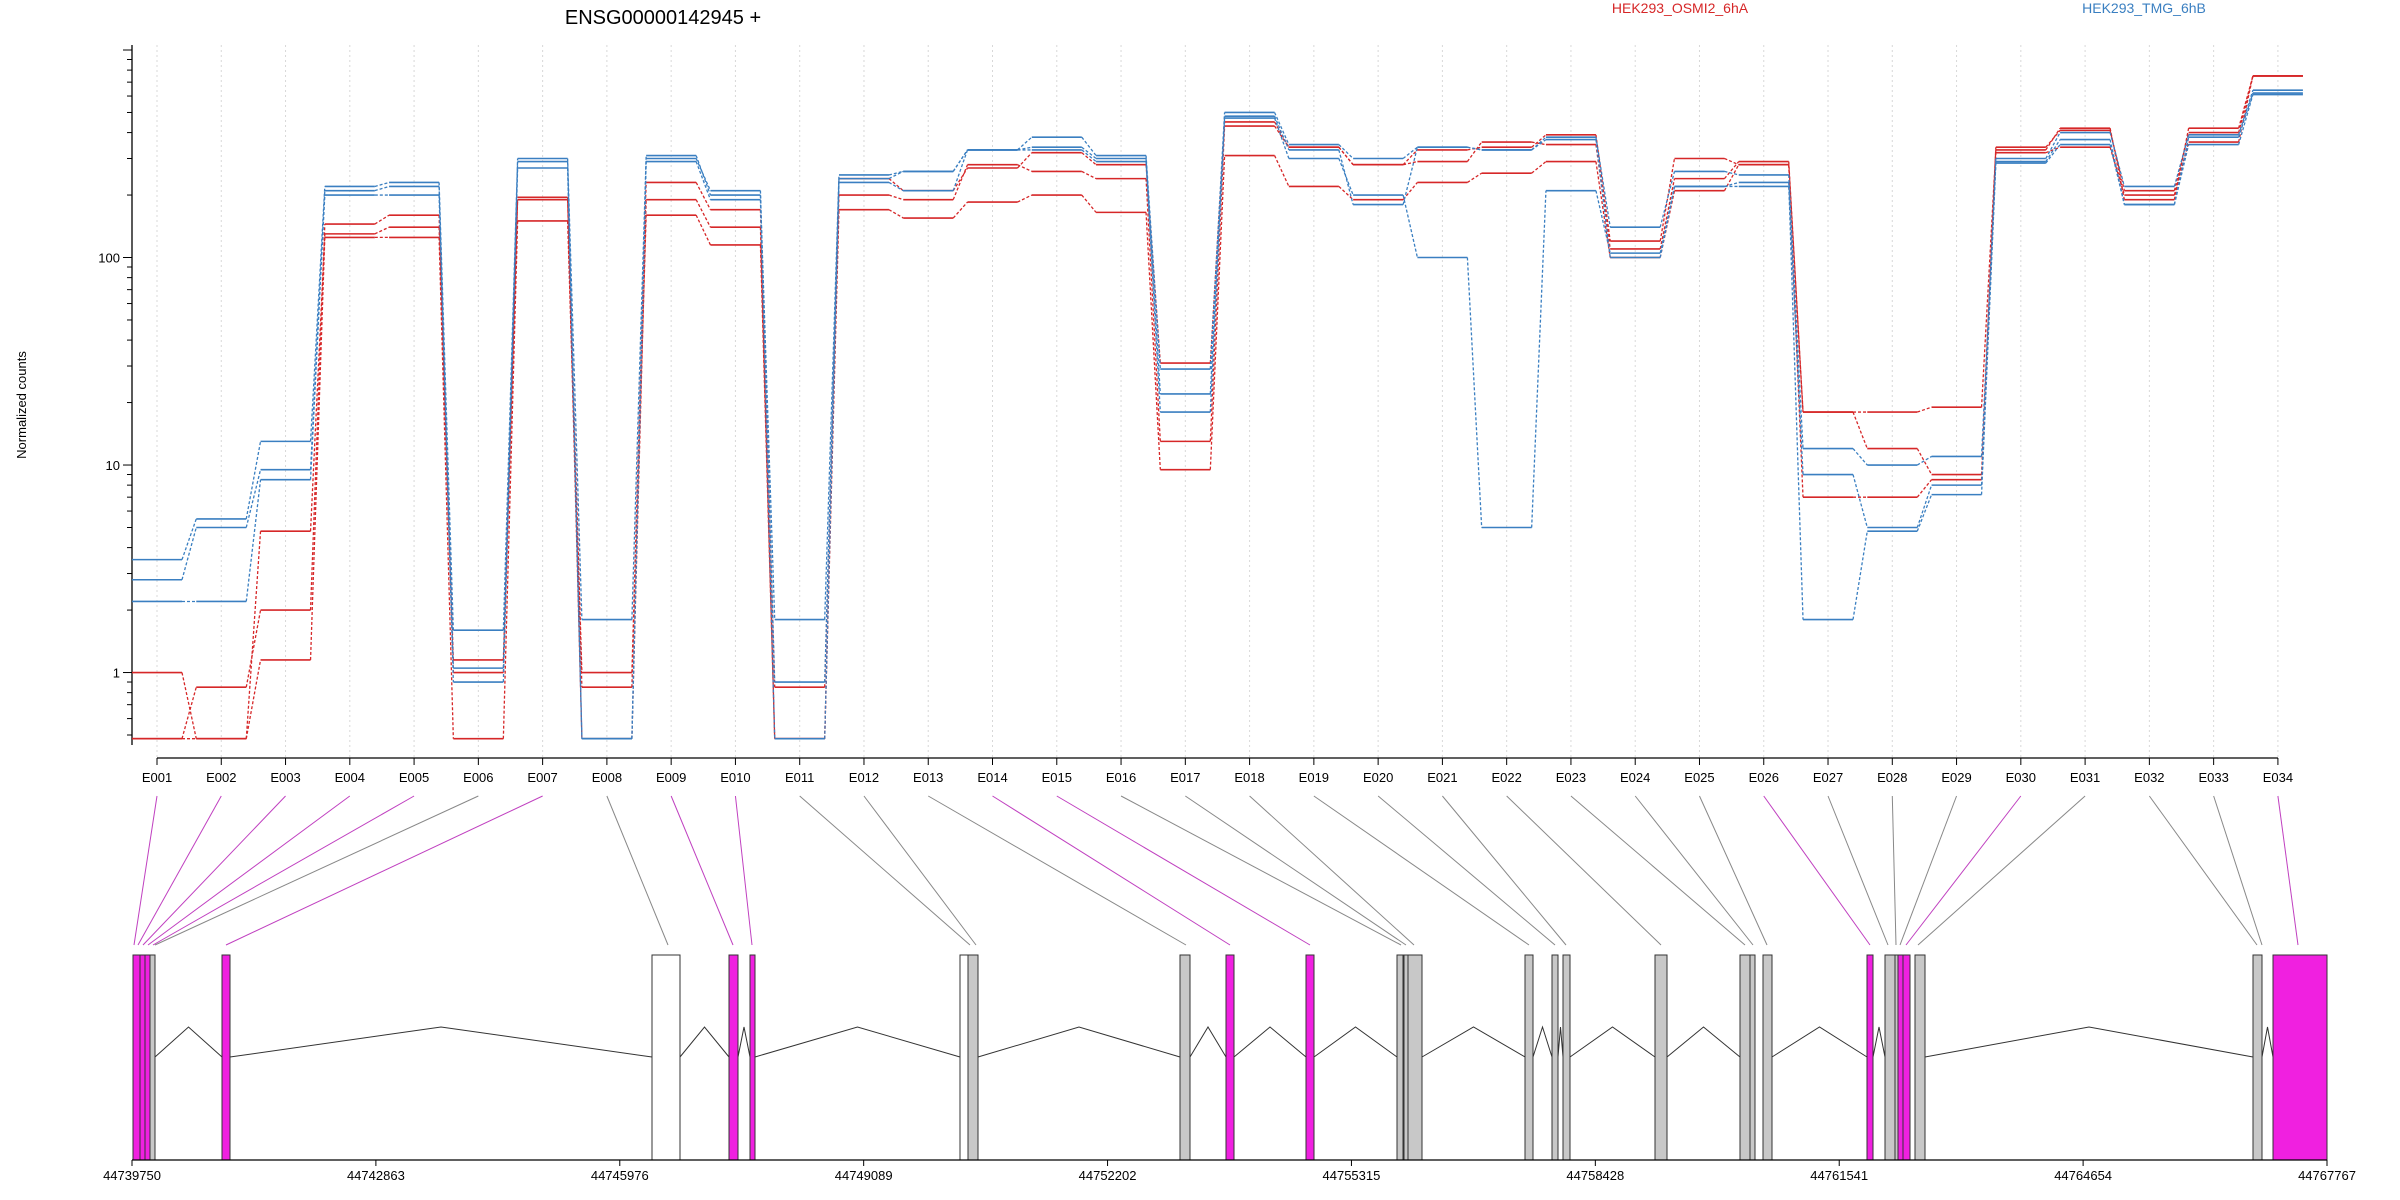 The width and height of the screenshot is (2400, 1200). What do you see at coordinates (864, 777) in the screenshot?
I see `x-tick-label: E012` at bounding box center [864, 777].